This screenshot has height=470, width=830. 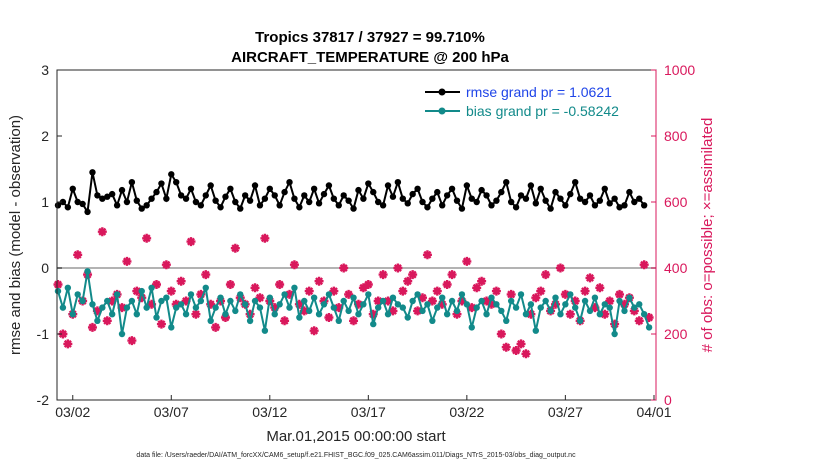 What do you see at coordinates (539, 92) in the screenshot?
I see `rmse-legend-label: rmse grand pr = 1.0621` at bounding box center [539, 92].